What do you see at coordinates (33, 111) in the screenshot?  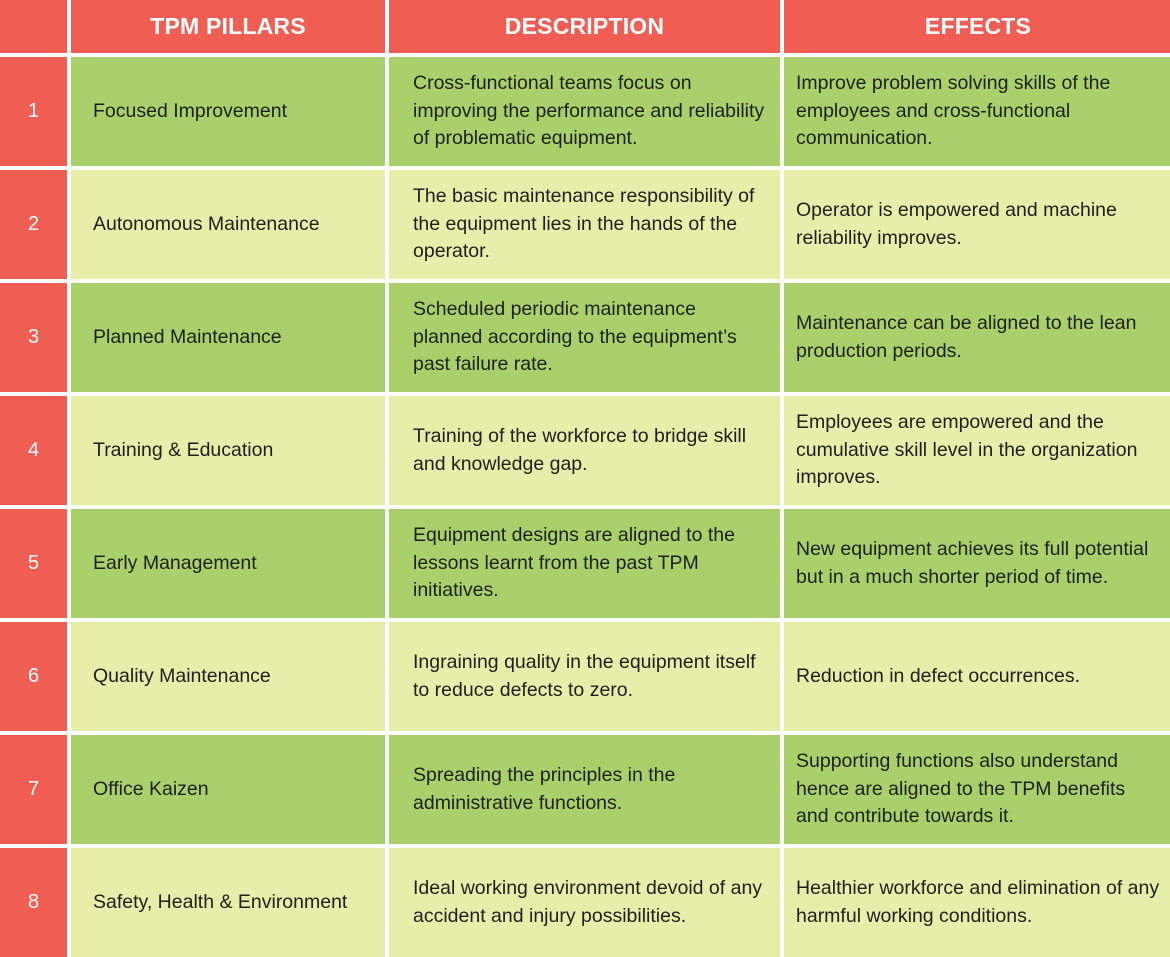 I see `row-number: 1` at bounding box center [33, 111].